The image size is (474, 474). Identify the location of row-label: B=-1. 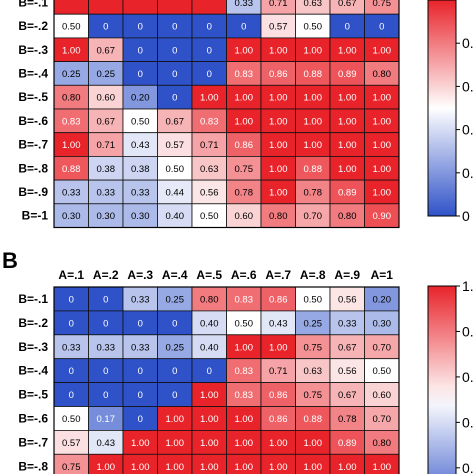
(35, 216).